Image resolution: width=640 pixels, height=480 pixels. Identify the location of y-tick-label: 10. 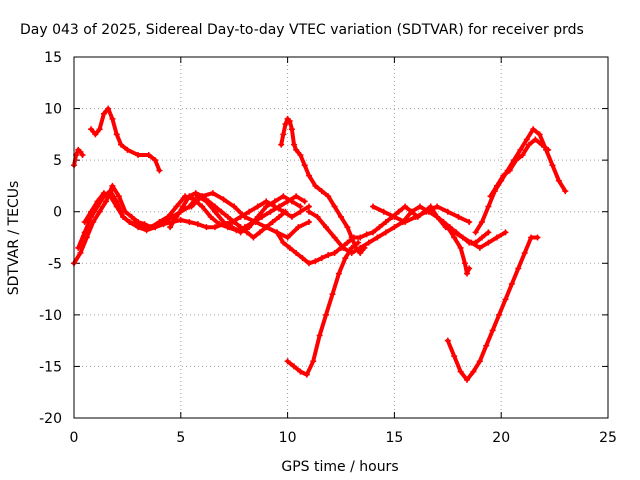
(53, 110).